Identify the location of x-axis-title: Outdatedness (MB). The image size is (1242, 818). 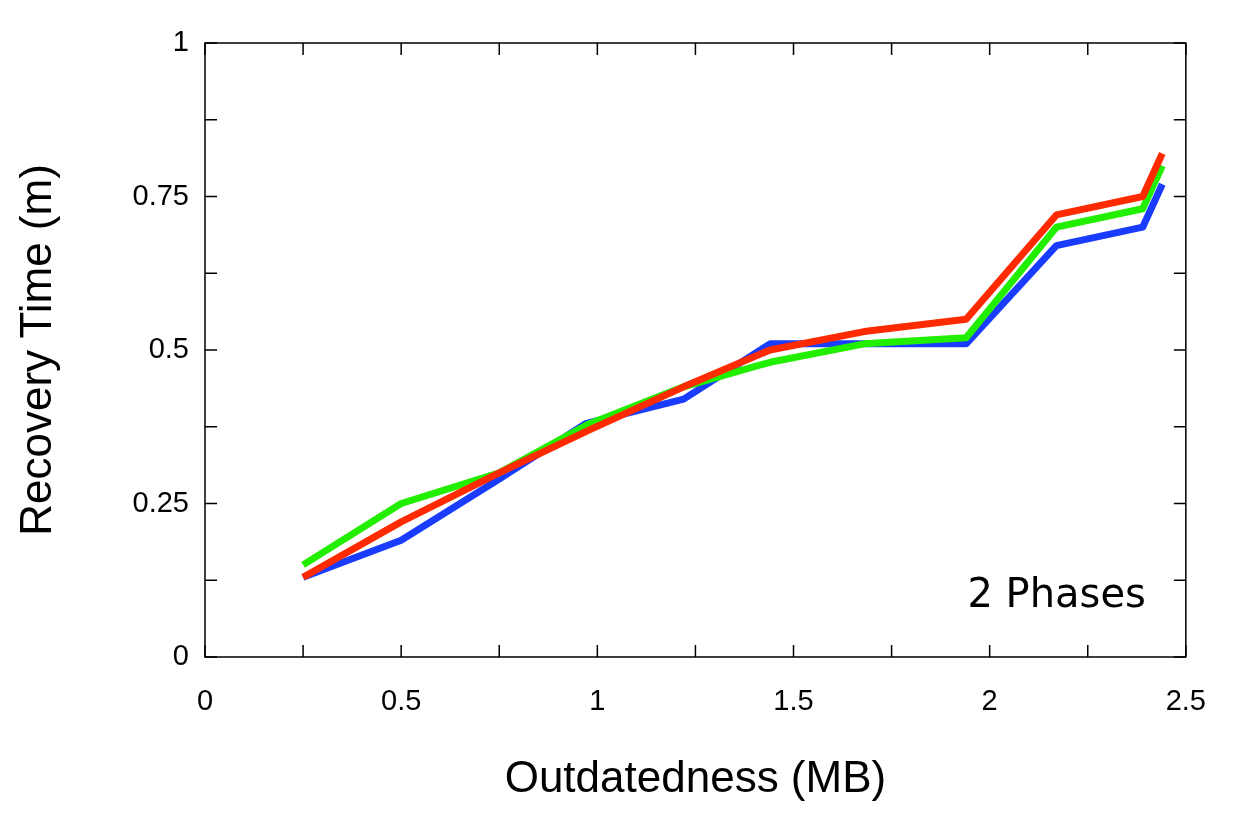
(695, 776).